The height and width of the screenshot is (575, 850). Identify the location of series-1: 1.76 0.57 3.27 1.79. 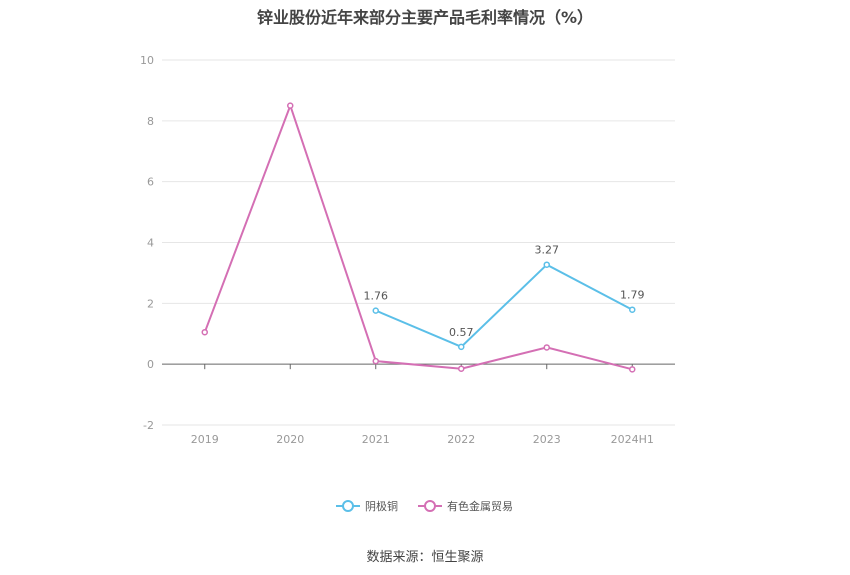
(504, 297).